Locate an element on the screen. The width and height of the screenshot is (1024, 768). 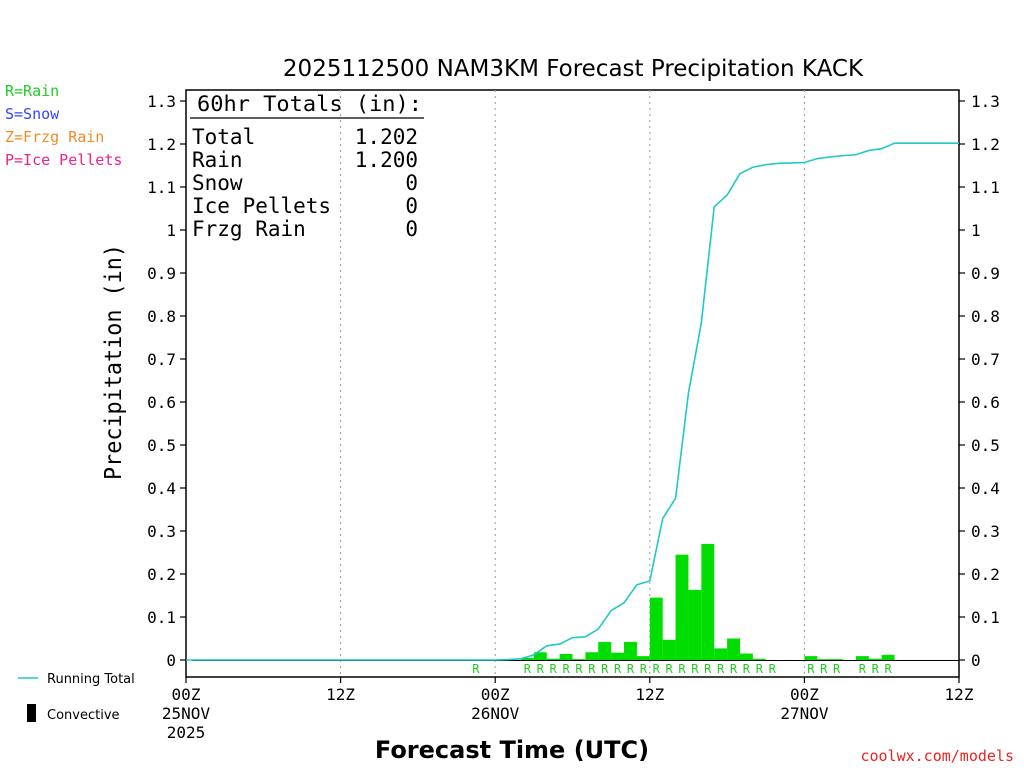
series-legend: Running Total Convective is located at coordinates (76, 697).